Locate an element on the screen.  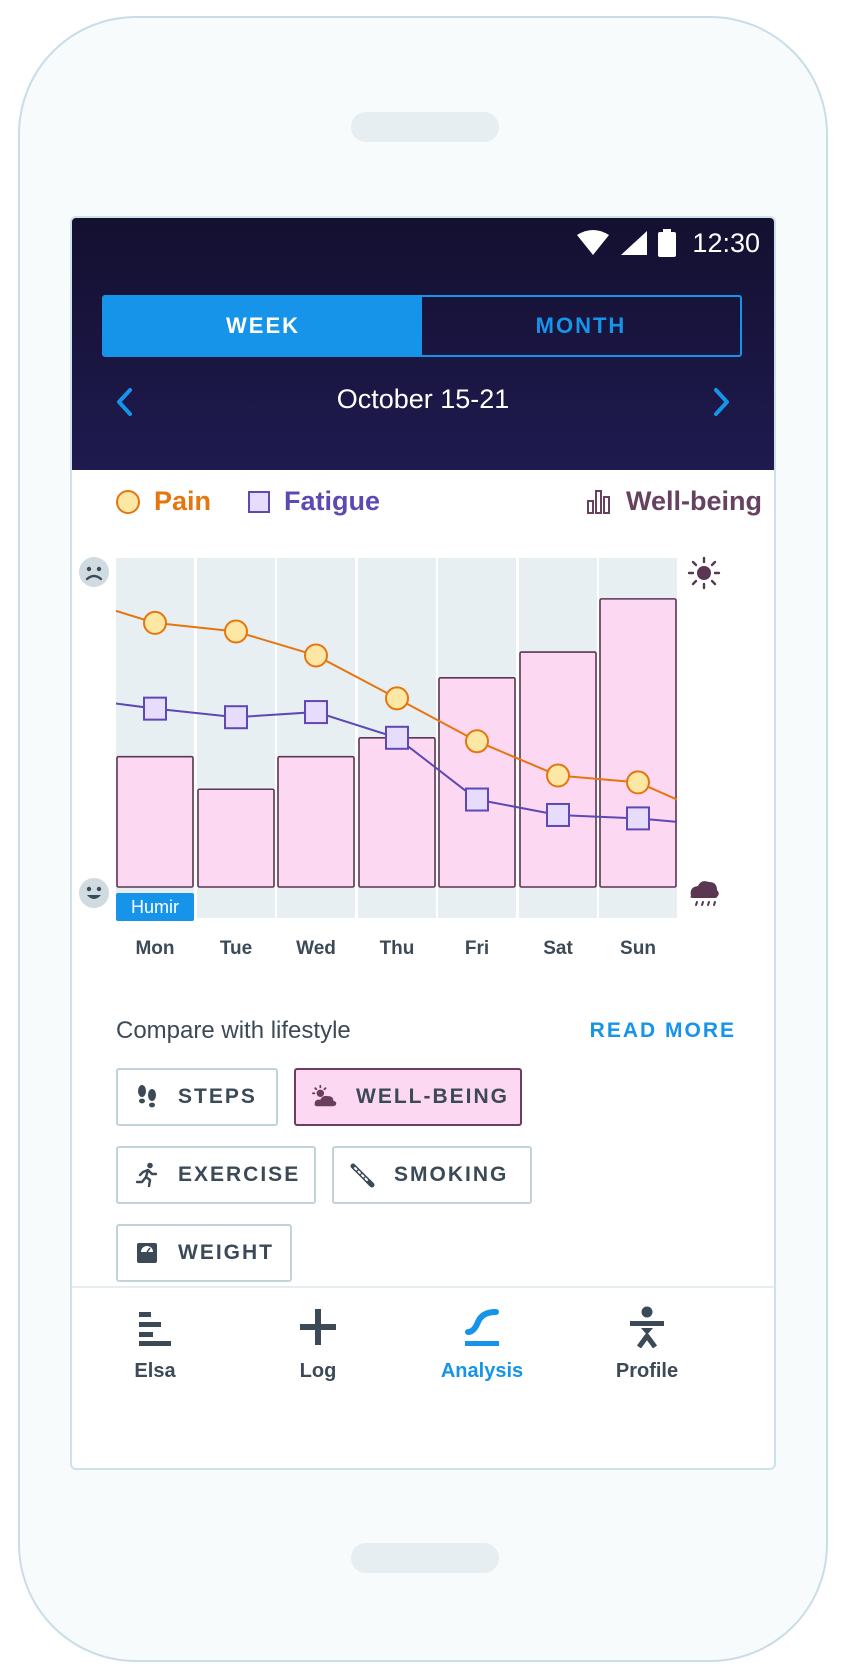
day-label: Mon is located at coordinates (154, 948).